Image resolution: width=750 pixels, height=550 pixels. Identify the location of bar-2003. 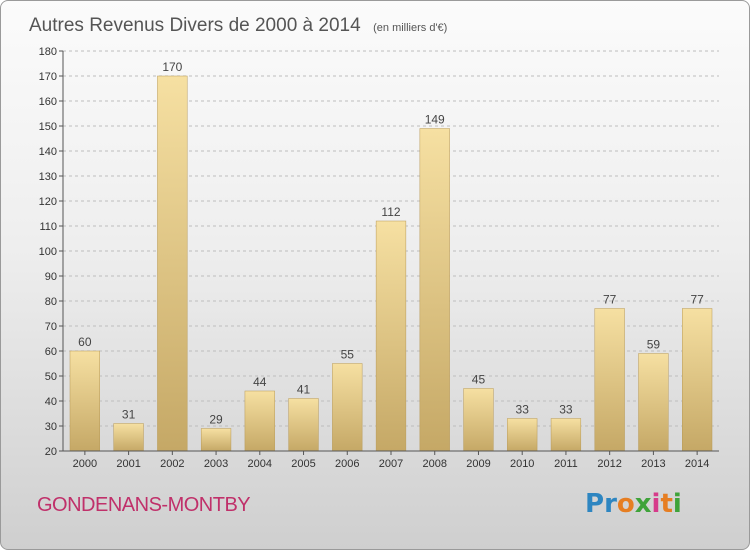
(216, 440).